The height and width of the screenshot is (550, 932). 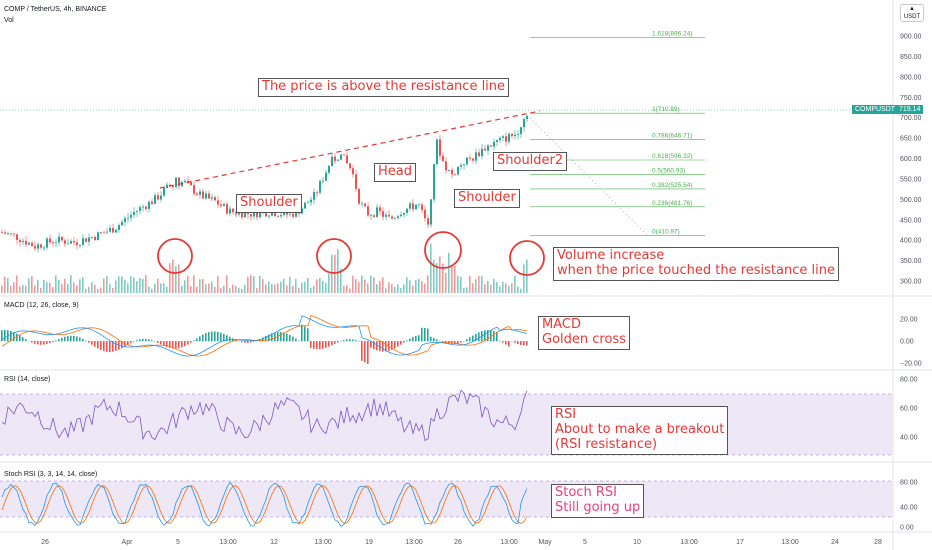 What do you see at coordinates (584, 333) in the screenshot?
I see `macd-note: MACD Golden cross` at bounding box center [584, 333].